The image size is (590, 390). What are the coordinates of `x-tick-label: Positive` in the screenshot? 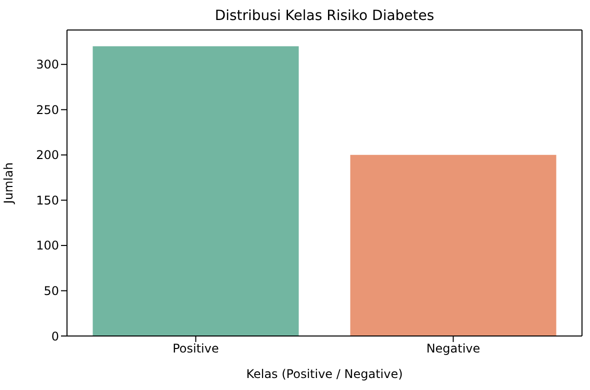 It's located at (195, 349).